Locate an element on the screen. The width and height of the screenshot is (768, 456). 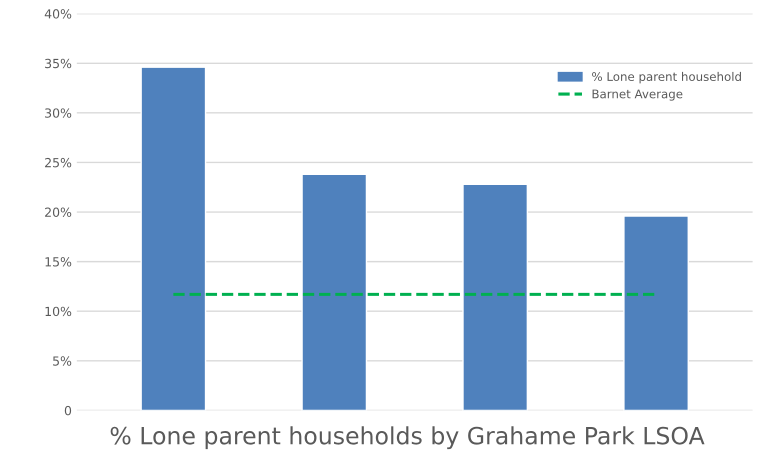
y-tick-label: 40% is located at coordinates (58, 14).